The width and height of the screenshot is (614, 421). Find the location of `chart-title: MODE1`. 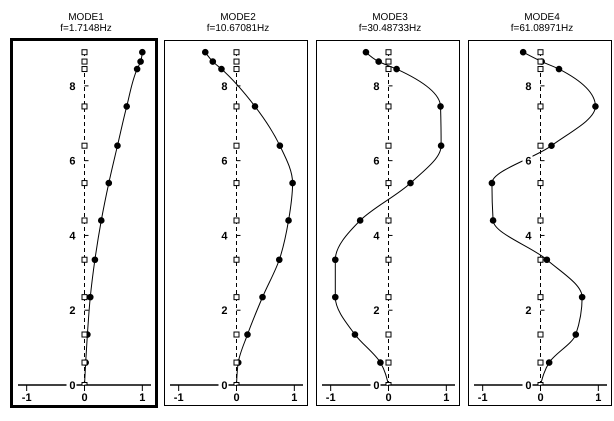

chart-title: MODE1 is located at coordinates (86, 17).